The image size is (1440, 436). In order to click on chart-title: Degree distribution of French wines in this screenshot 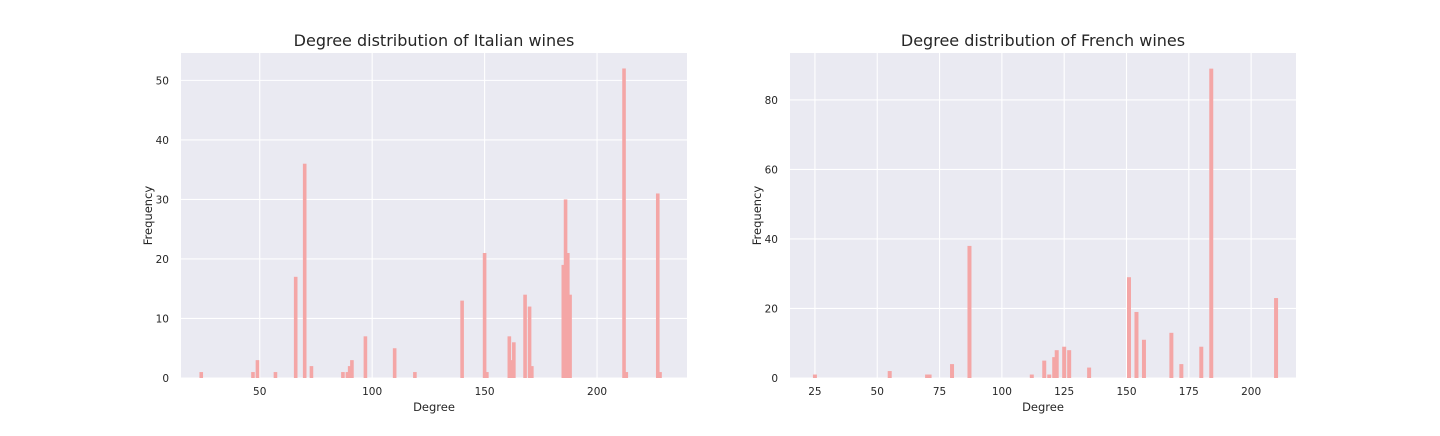, I will do `click(1043, 40)`.